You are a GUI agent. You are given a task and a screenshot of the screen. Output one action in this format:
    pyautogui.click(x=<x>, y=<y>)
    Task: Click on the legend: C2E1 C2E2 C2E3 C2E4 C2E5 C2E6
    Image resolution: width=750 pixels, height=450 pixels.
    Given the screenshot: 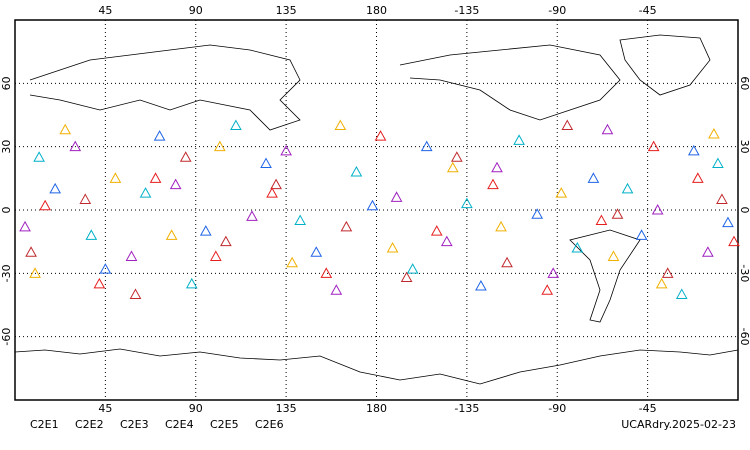 What is the action you would take?
    pyautogui.click(x=157, y=424)
    